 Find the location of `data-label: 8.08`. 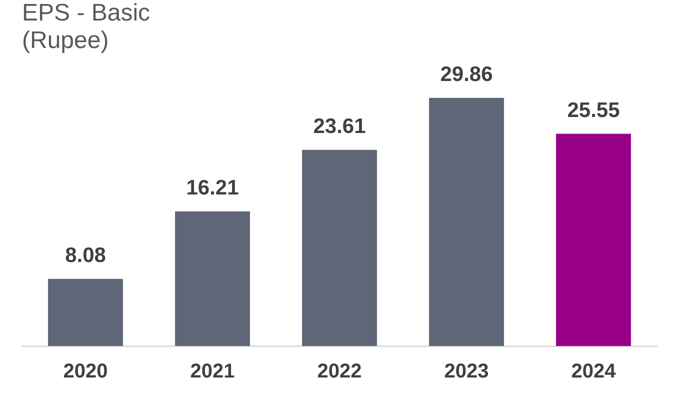

data-label: 8.08 is located at coordinates (85, 256).